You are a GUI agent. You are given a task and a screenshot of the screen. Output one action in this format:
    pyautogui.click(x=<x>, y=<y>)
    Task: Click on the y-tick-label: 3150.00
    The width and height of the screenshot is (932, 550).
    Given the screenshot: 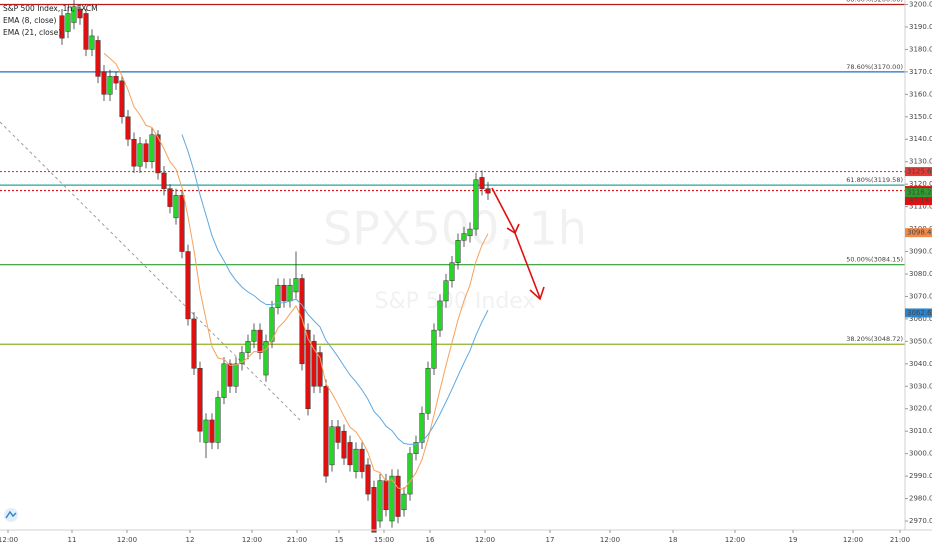 What is the action you would take?
    pyautogui.click(x=920, y=117)
    